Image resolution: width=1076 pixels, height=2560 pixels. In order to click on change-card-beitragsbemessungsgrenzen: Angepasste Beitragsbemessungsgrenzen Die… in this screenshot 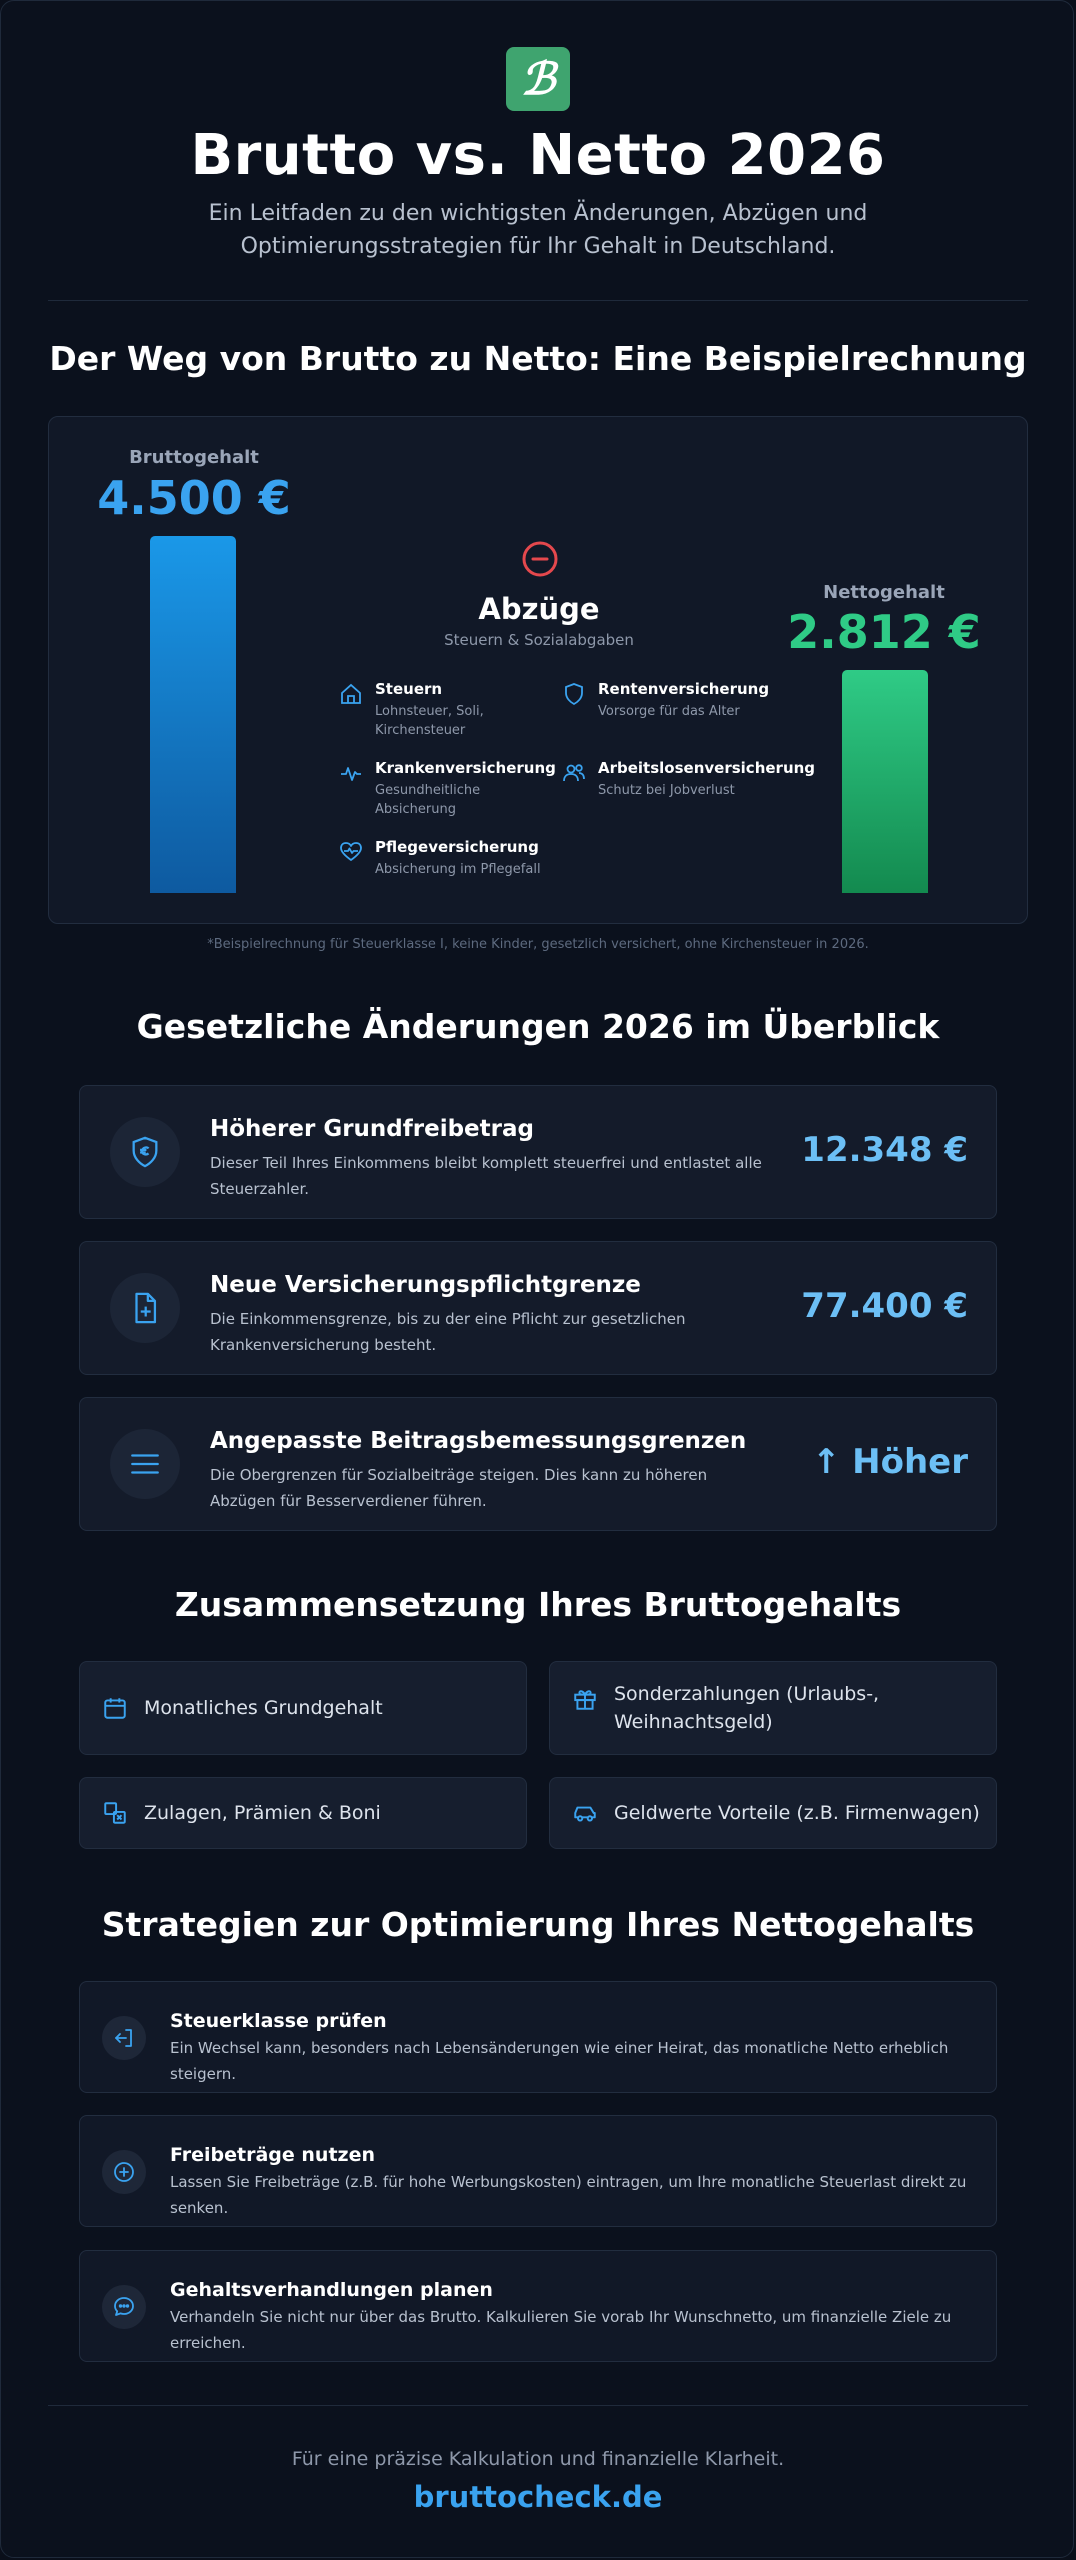, I will do `click(538, 1464)`.